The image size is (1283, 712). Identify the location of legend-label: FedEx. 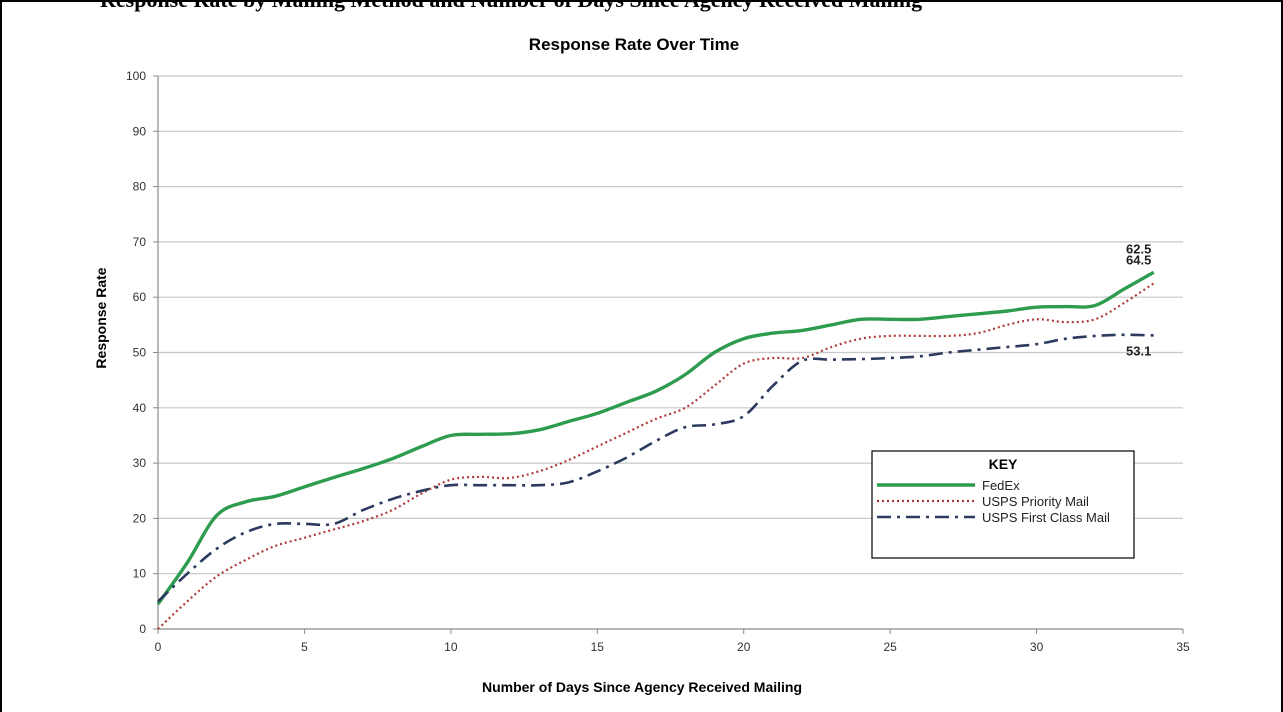
(1001, 485).